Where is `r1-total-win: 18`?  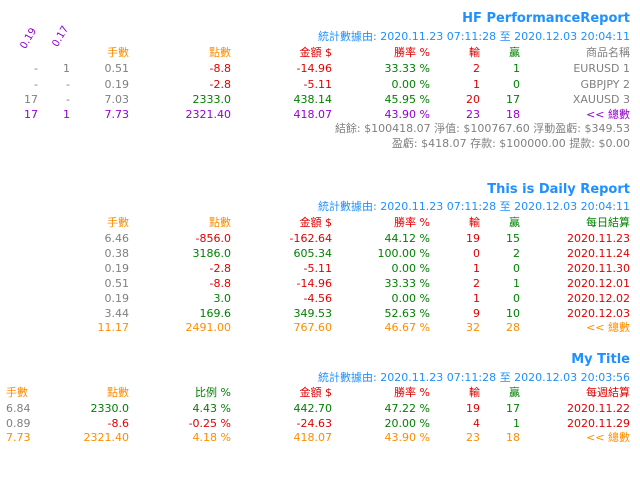
r1-total-win: 18 is located at coordinates (513, 114).